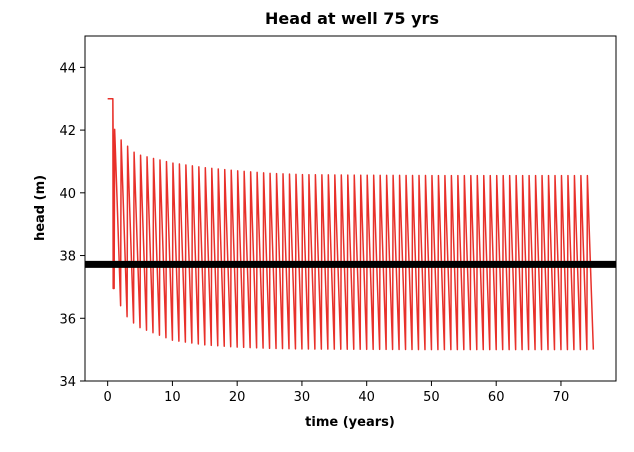 The width and height of the screenshot is (634, 452). What do you see at coordinates (350, 422) in the screenshot?
I see `x-axis-label: time (years)` at bounding box center [350, 422].